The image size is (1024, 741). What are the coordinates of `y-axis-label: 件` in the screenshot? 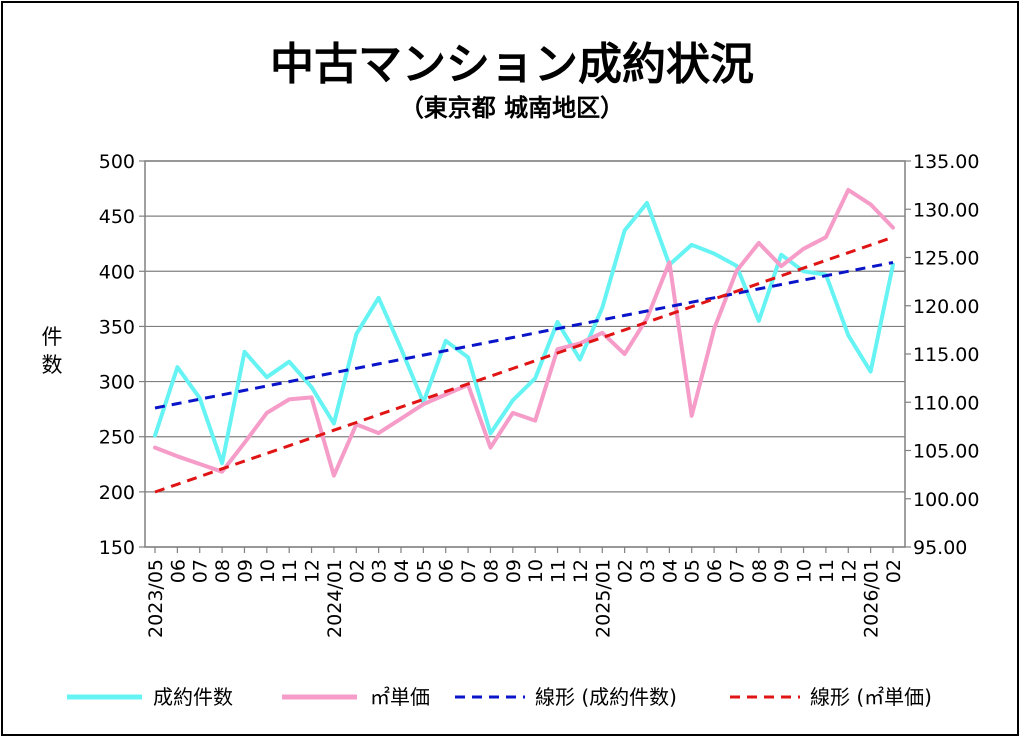 It's located at (52, 337).